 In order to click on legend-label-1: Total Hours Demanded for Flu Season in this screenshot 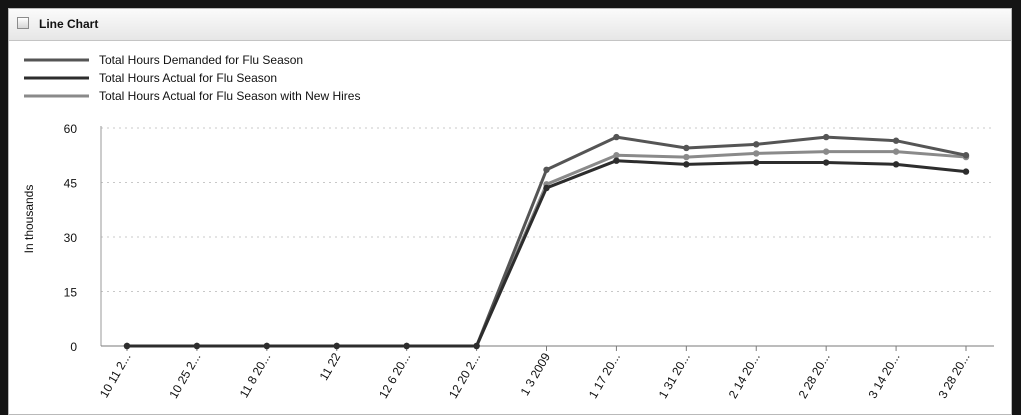, I will do `click(201, 60)`.